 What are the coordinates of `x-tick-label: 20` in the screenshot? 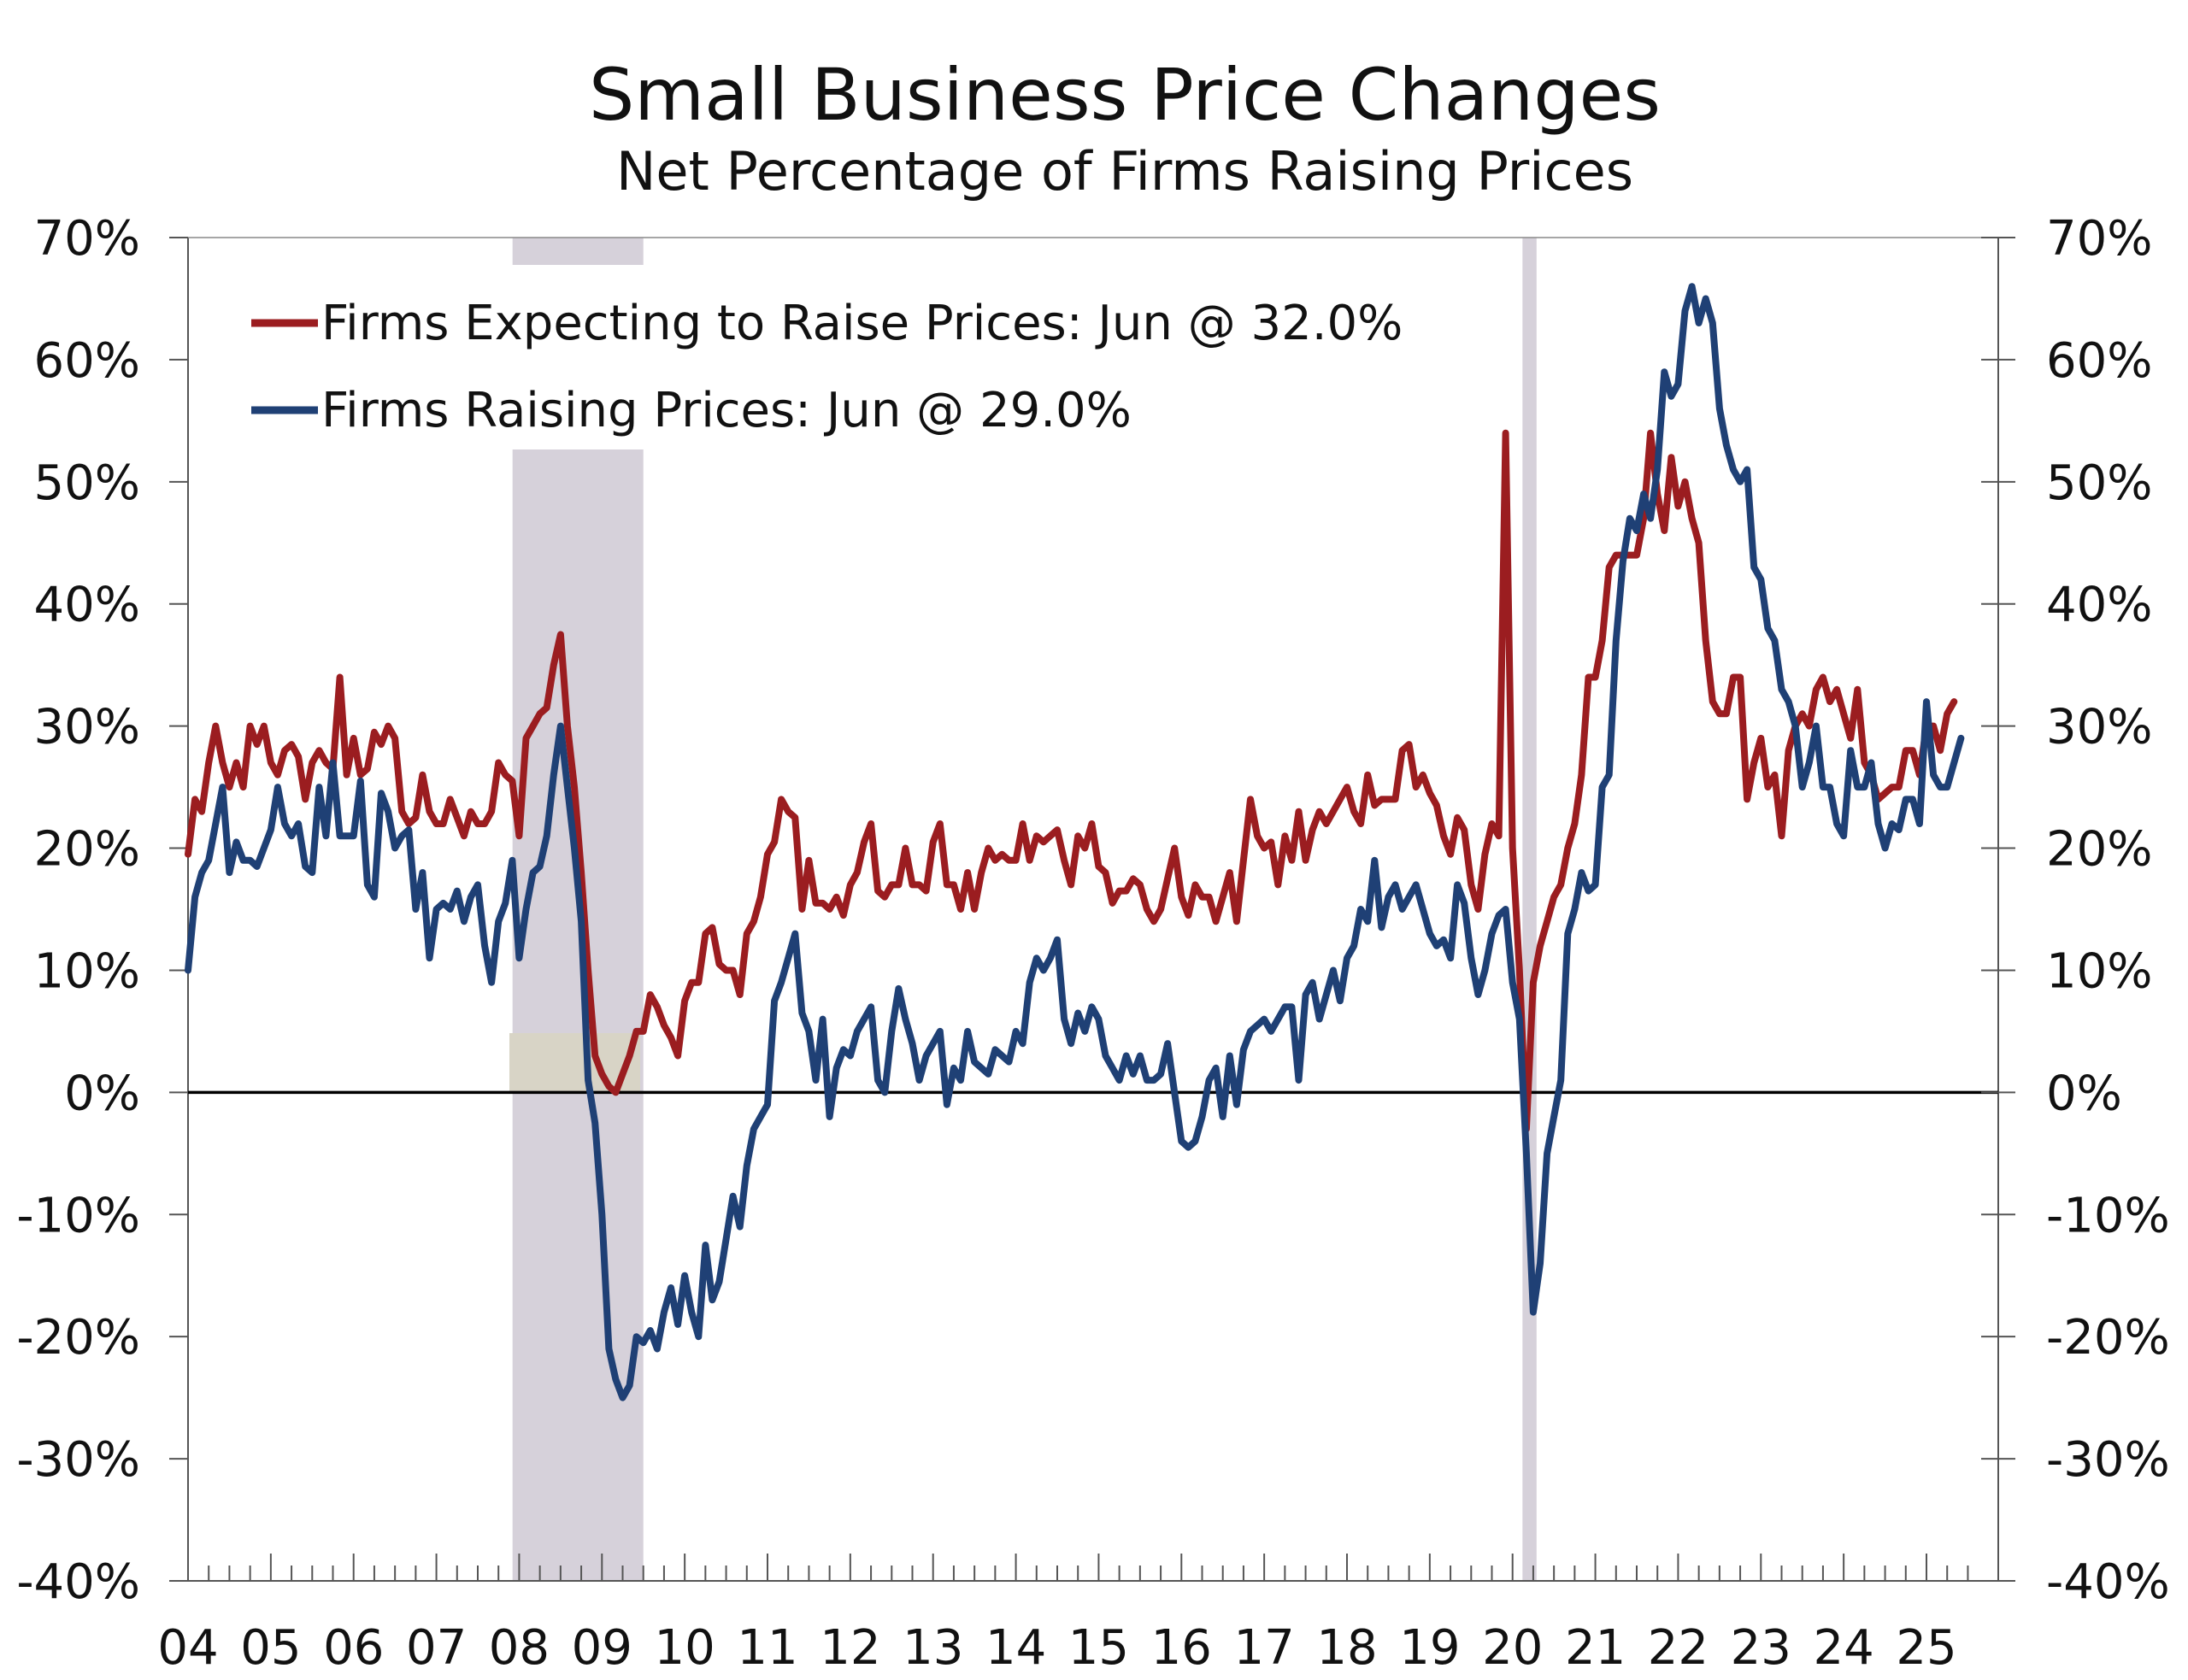 It's located at (1512, 1648).